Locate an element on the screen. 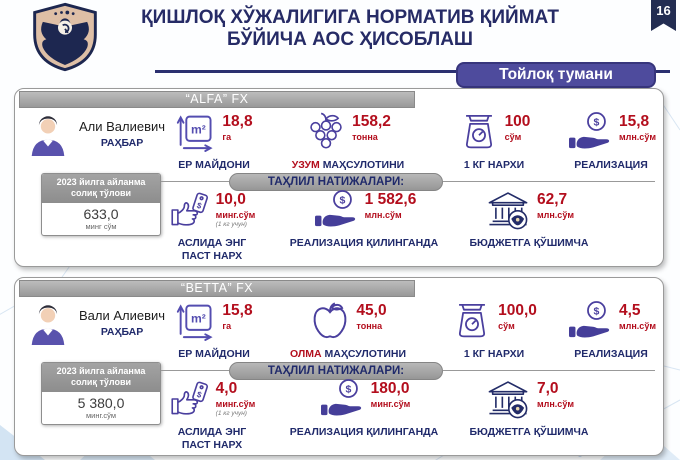 The height and width of the screenshot is (460, 680). realized-stat: 180,0 минг.сўм РЕАЛИЗАЦИЯ ҚИЛИНГАНДА is located at coordinates (364, 408).